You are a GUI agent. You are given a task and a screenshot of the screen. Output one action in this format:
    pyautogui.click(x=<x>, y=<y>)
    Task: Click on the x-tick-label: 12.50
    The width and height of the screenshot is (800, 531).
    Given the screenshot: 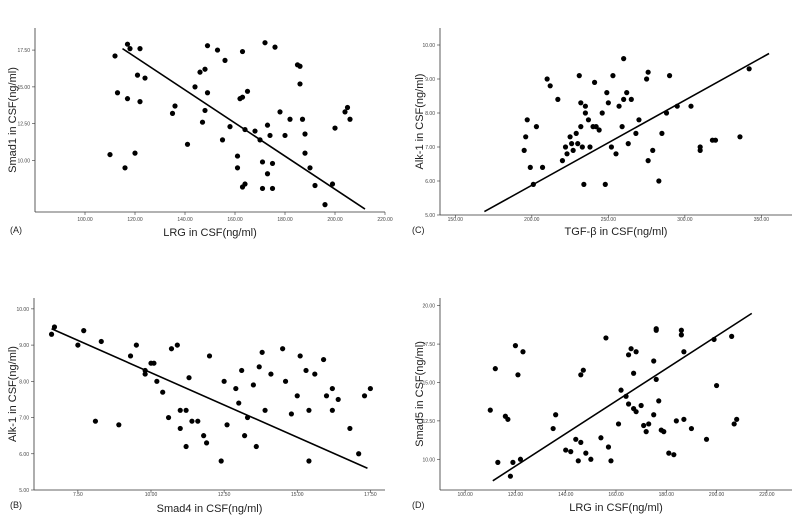 What is the action you would take?
    pyautogui.click(x=224, y=495)
    